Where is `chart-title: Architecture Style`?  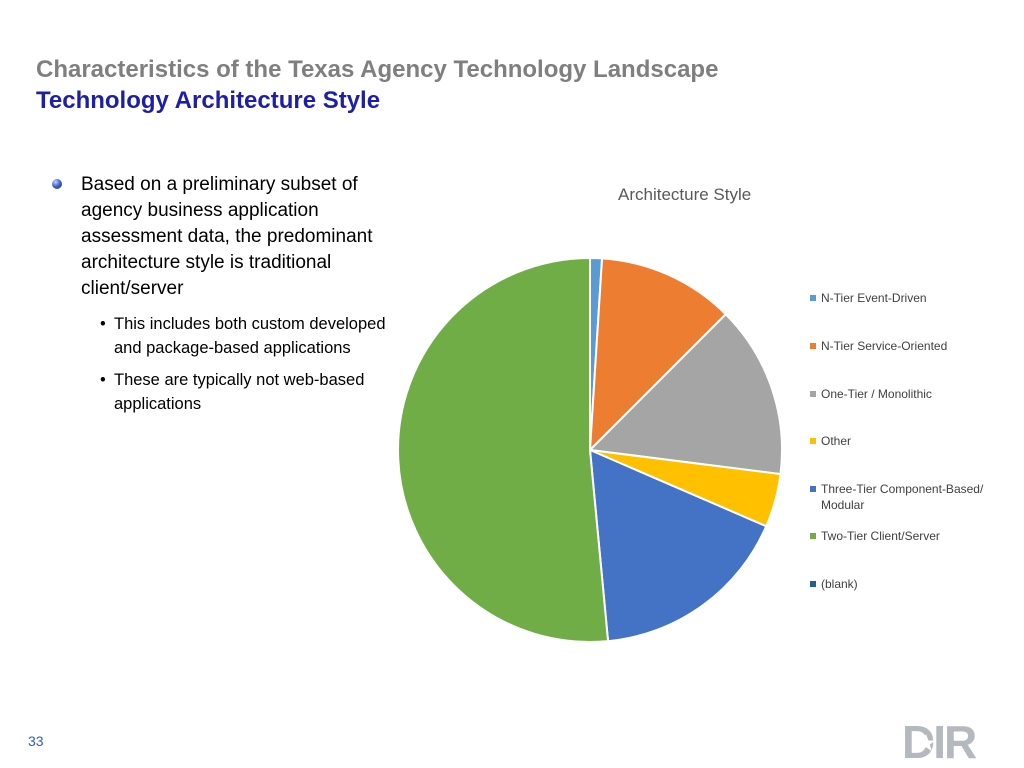 chart-title: Architecture Style is located at coordinates (685, 194).